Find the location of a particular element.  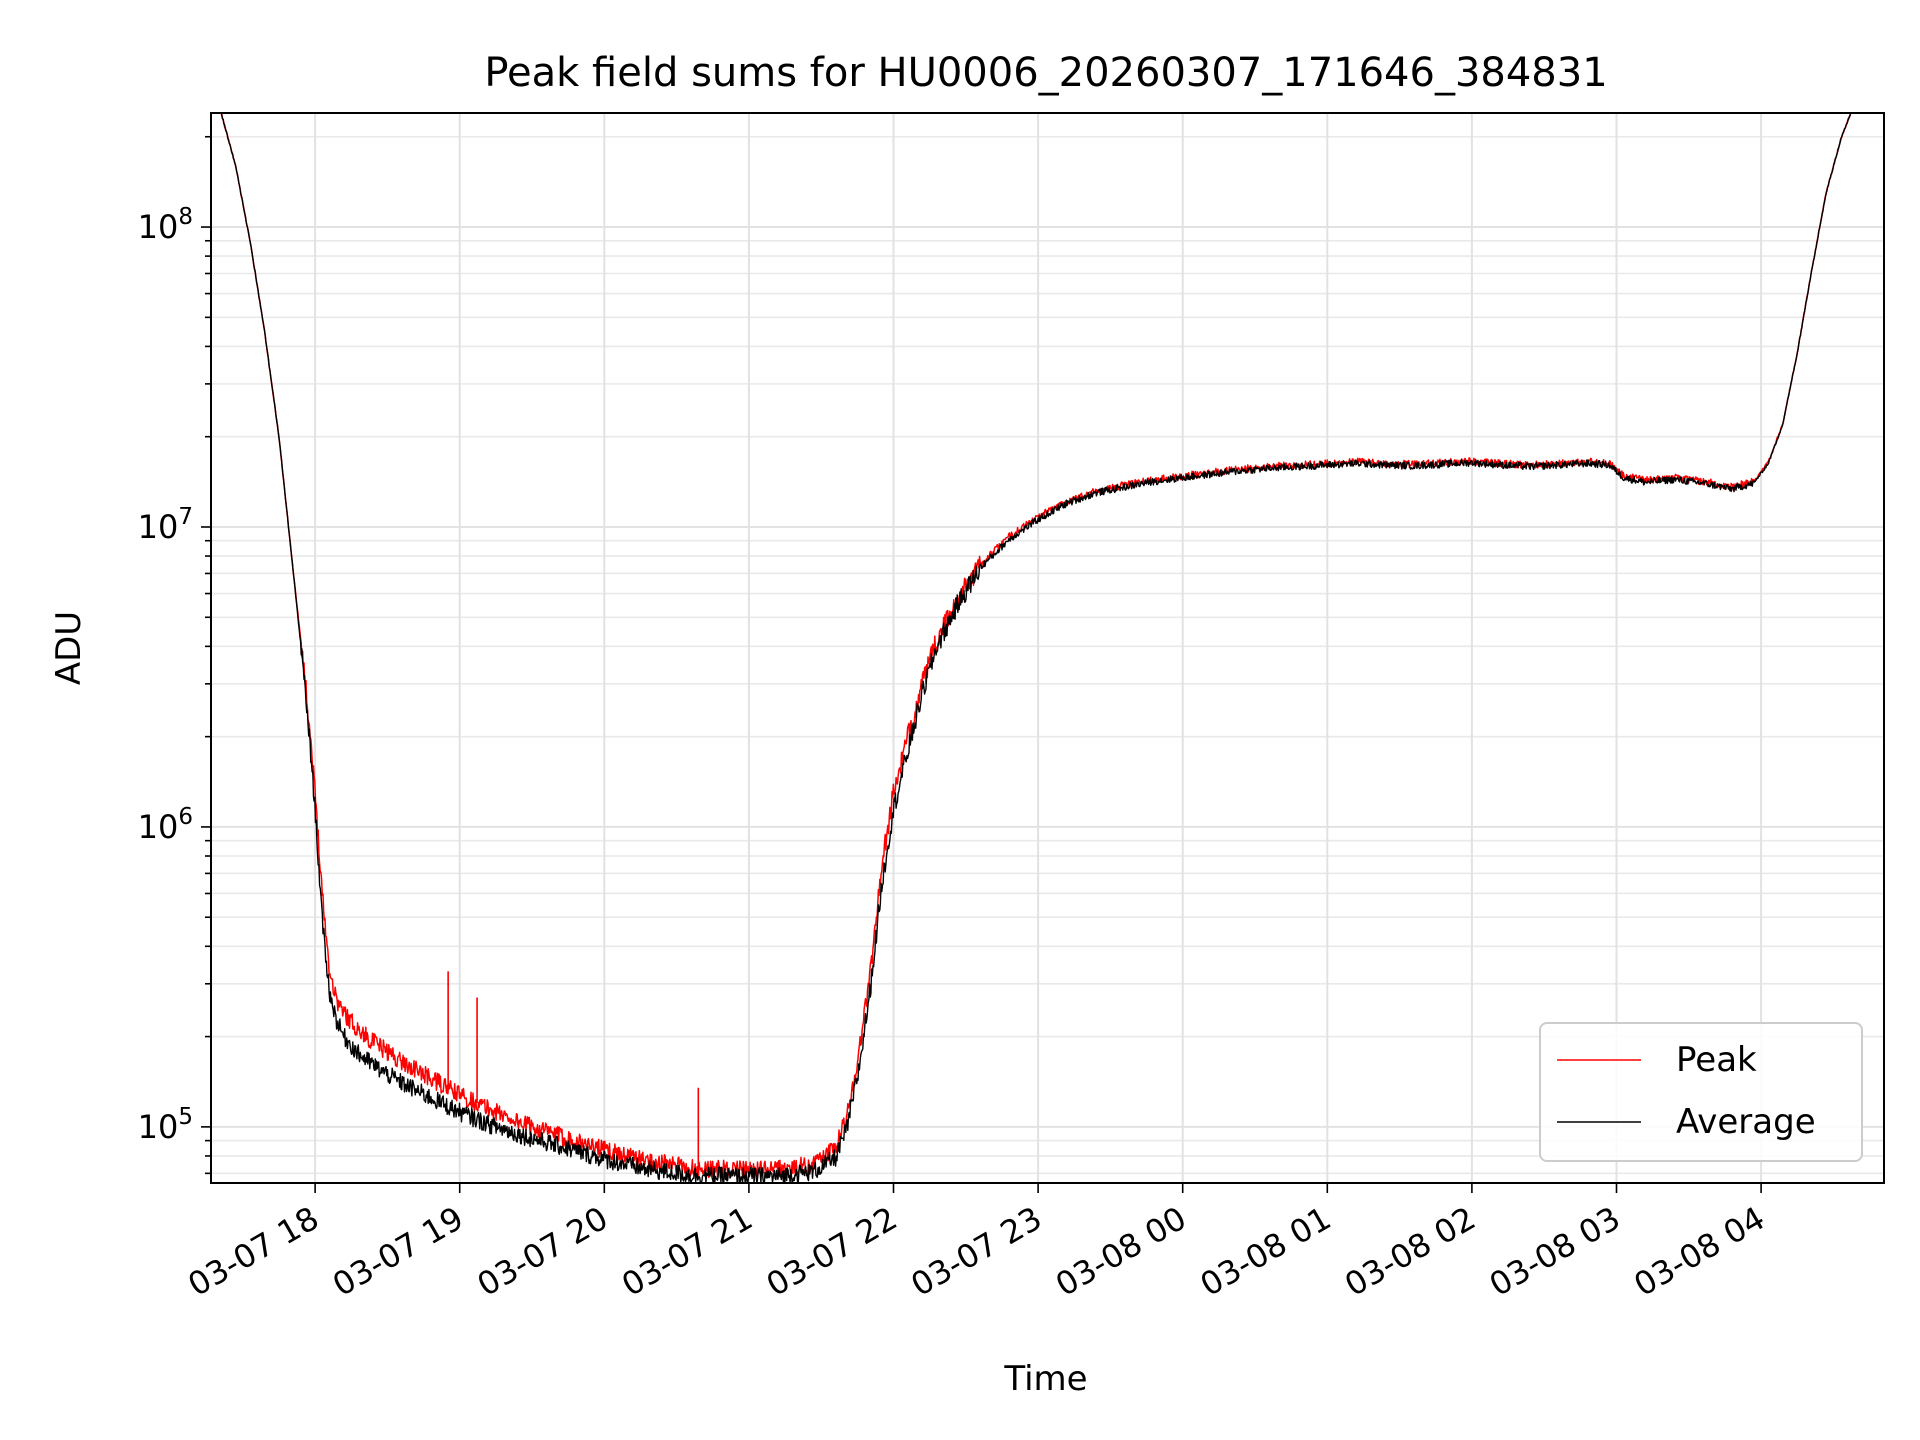

legend-box is located at coordinates (1701, 1092).